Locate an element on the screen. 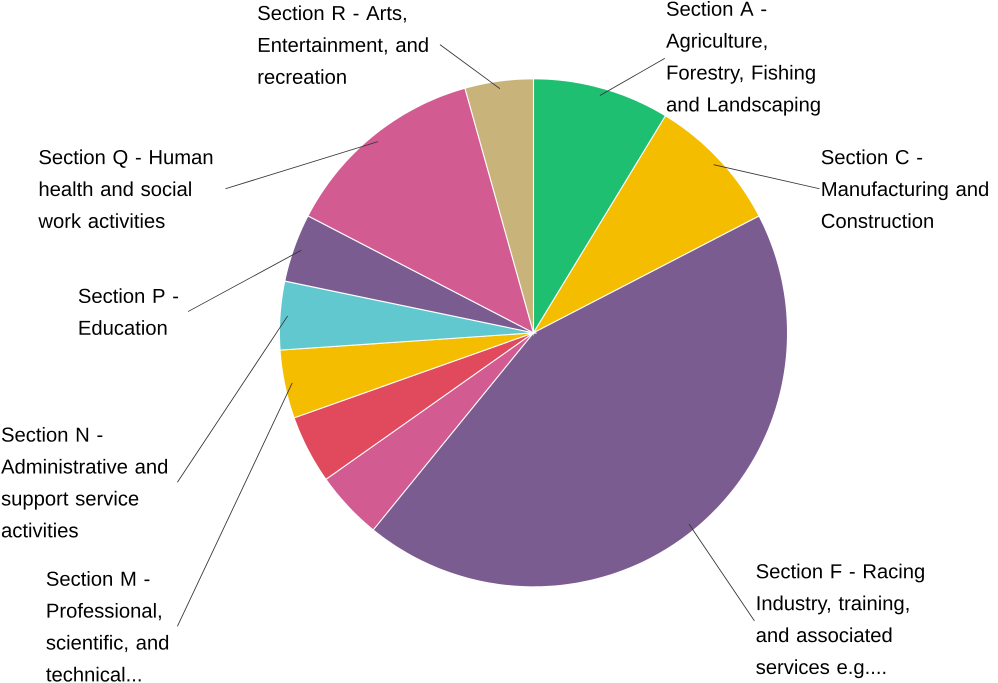  slice-label: Section P - Education is located at coordinates (128, 312).